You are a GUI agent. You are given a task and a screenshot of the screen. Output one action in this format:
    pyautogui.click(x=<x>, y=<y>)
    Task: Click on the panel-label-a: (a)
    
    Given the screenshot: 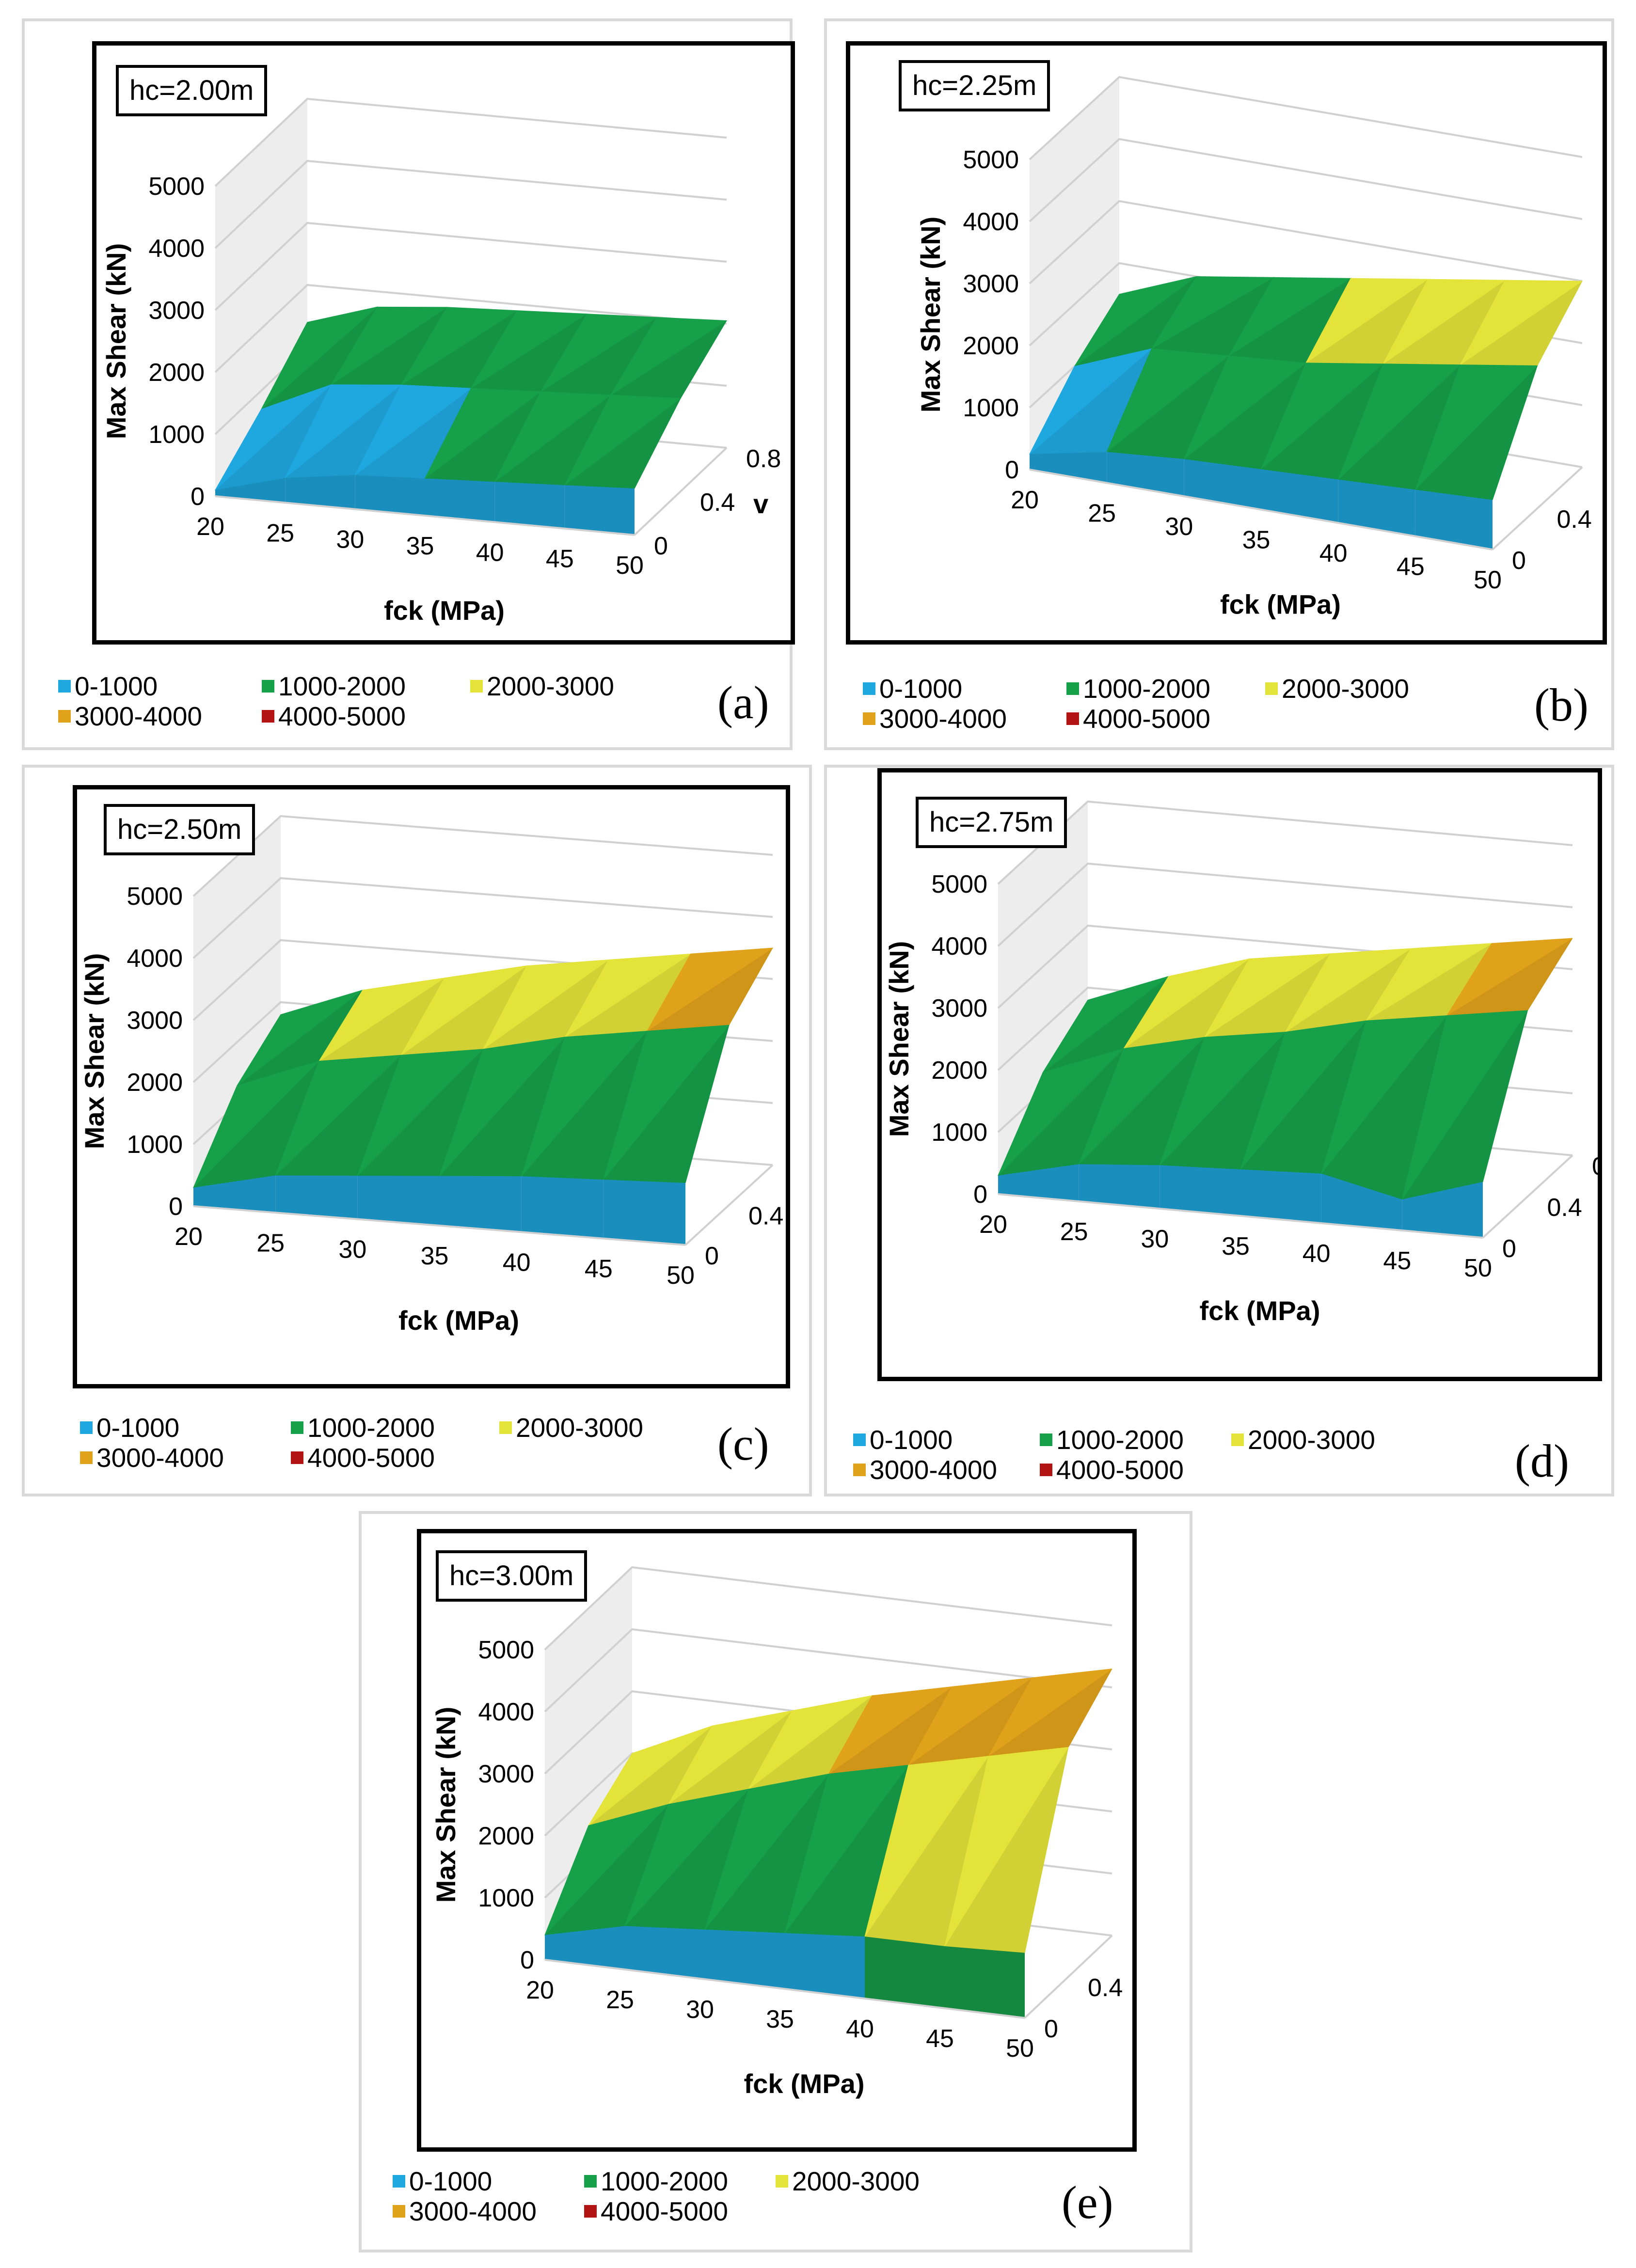 What is the action you would take?
    pyautogui.click(x=743, y=702)
    